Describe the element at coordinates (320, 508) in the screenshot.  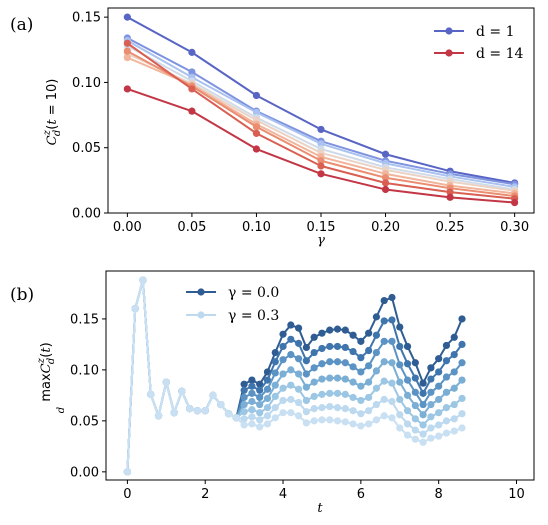
I see `panel-b-xlabel: t` at that location.